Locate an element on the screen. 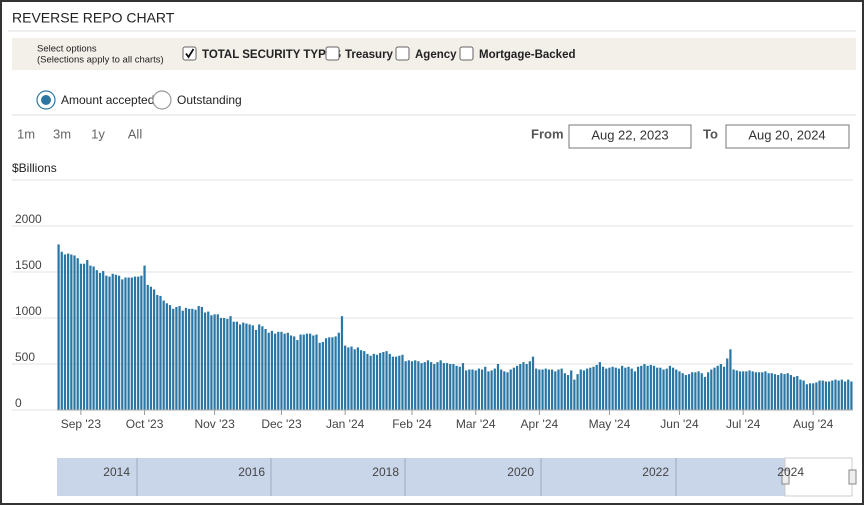  zoom-button: 3m is located at coordinates (62, 133).